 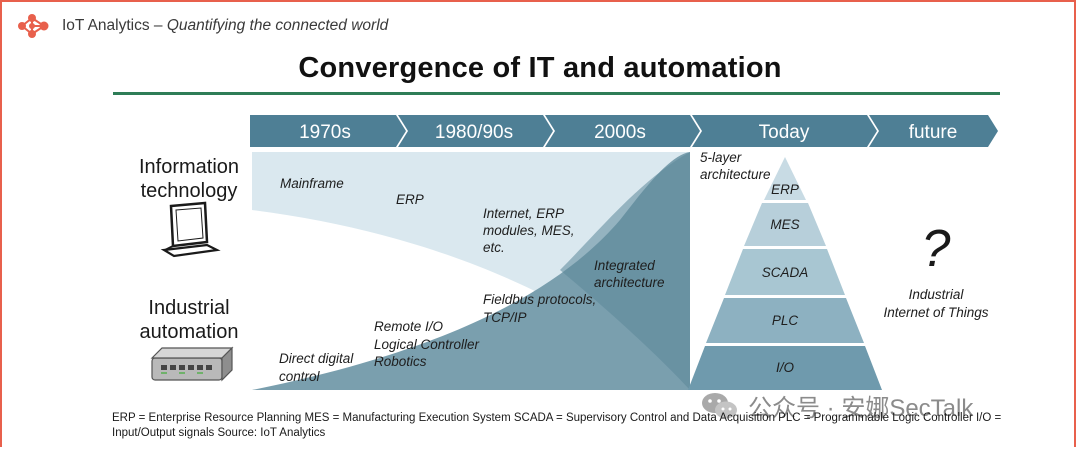 I want to click on label-direct-line: Direct digital, so click(x=316, y=358).